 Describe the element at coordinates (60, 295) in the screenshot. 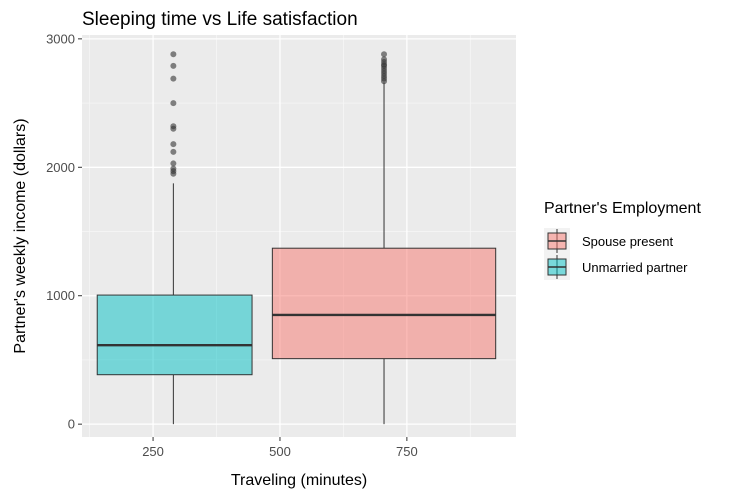

I see `y-tick-label: 1000` at that location.